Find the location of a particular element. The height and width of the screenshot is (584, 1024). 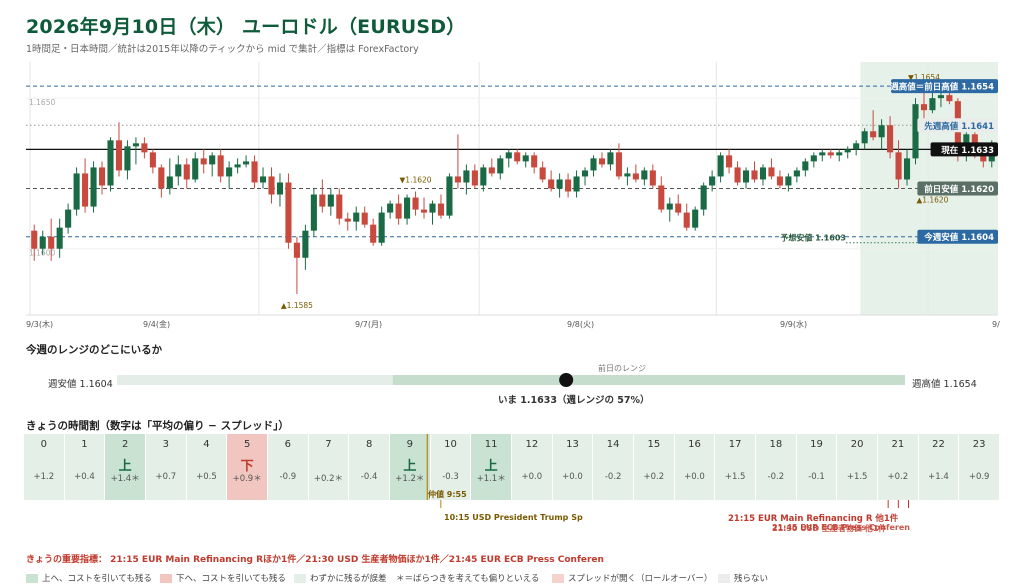

hour-value: -0.3 is located at coordinates (450, 477).